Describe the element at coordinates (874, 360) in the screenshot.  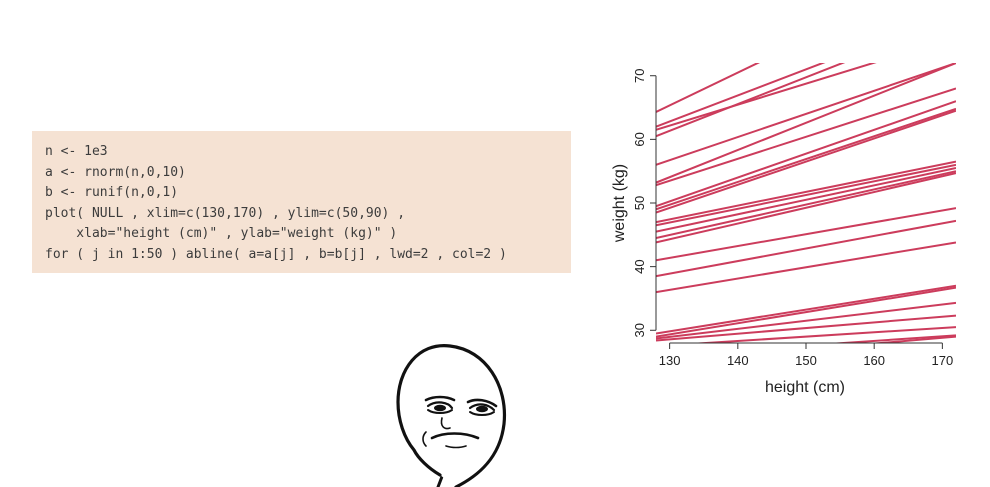
I see `x-tick-label: 160` at that location.